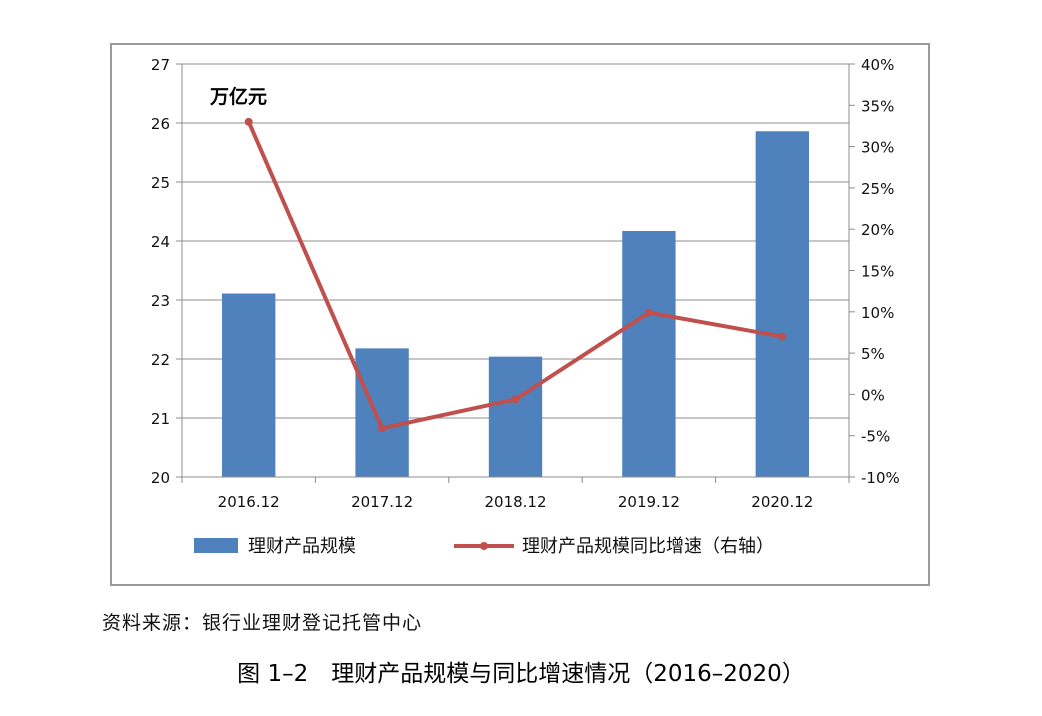 The image size is (1042, 716). Describe the element at coordinates (262, 623) in the screenshot. I see `source-note: 资料来源：银行业理财登记托管中心` at that location.